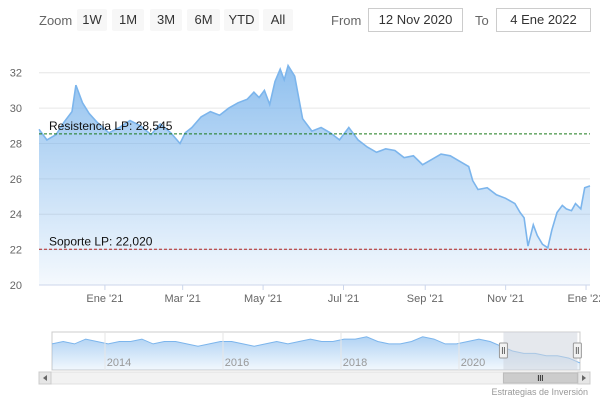  I want to click on navigator-year-label: 2018, so click(355, 363).